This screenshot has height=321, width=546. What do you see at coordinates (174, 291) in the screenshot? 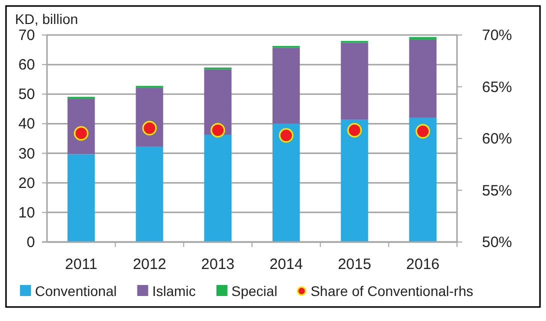
I see `legend-label: Islamic` at bounding box center [174, 291].